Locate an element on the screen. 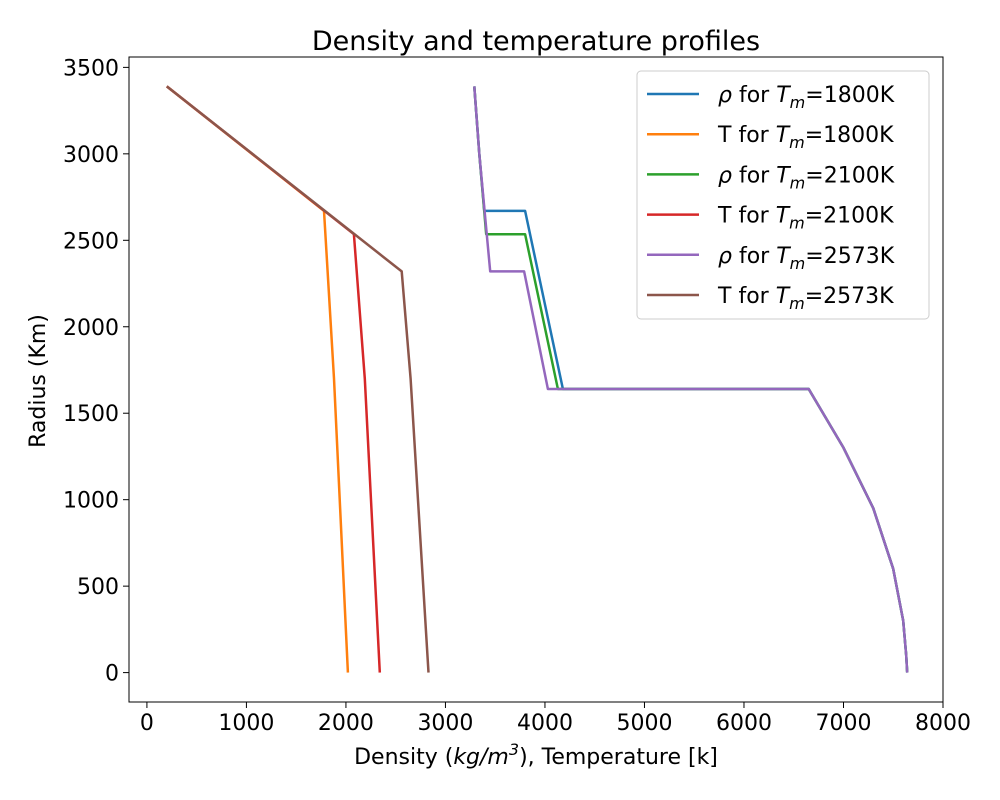  x-tick-label: 1000 is located at coordinates (246, 723).